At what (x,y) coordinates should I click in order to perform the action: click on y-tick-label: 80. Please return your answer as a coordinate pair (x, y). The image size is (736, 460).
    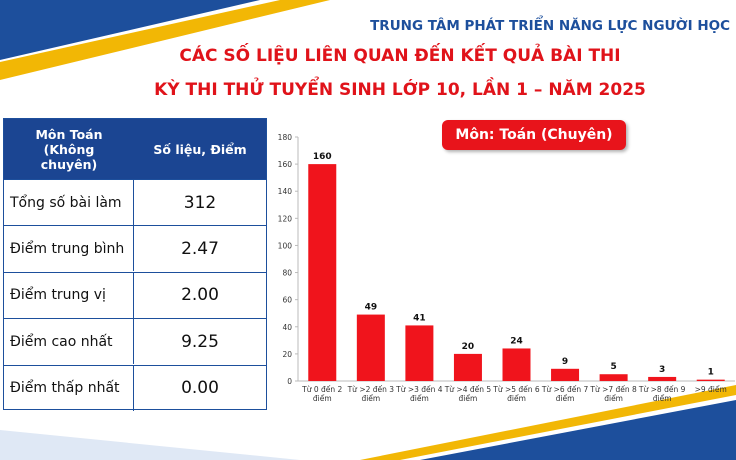
    Looking at the image, I should click on (287, 273).